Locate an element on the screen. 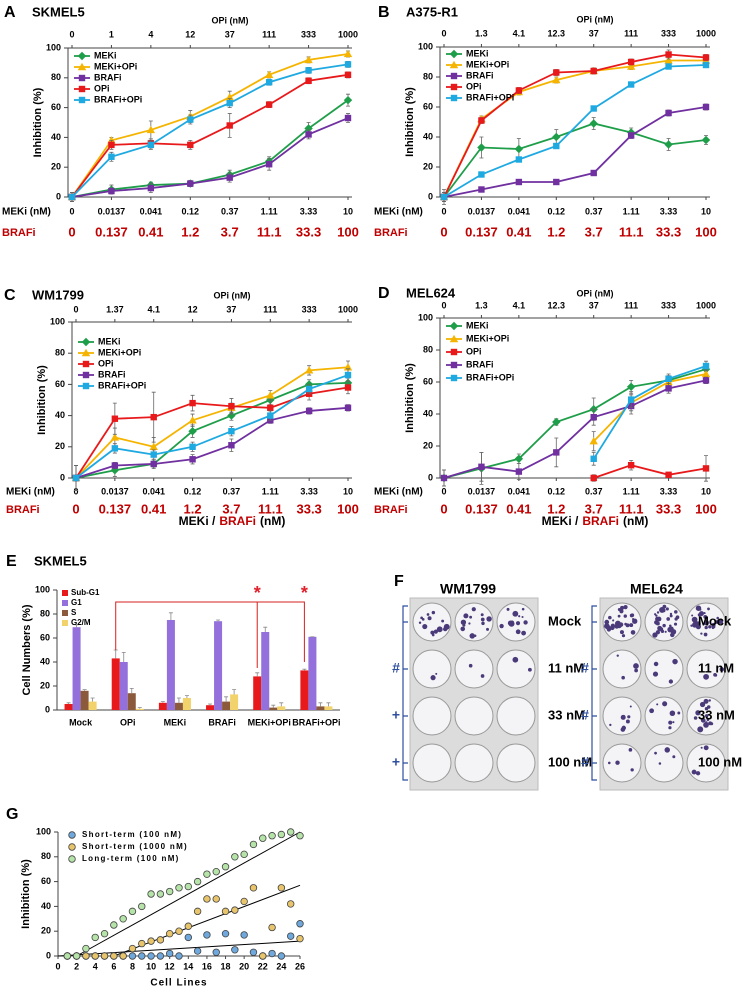  legend-label: Short-term (1000 nM) is located at coordinates (135, 846).